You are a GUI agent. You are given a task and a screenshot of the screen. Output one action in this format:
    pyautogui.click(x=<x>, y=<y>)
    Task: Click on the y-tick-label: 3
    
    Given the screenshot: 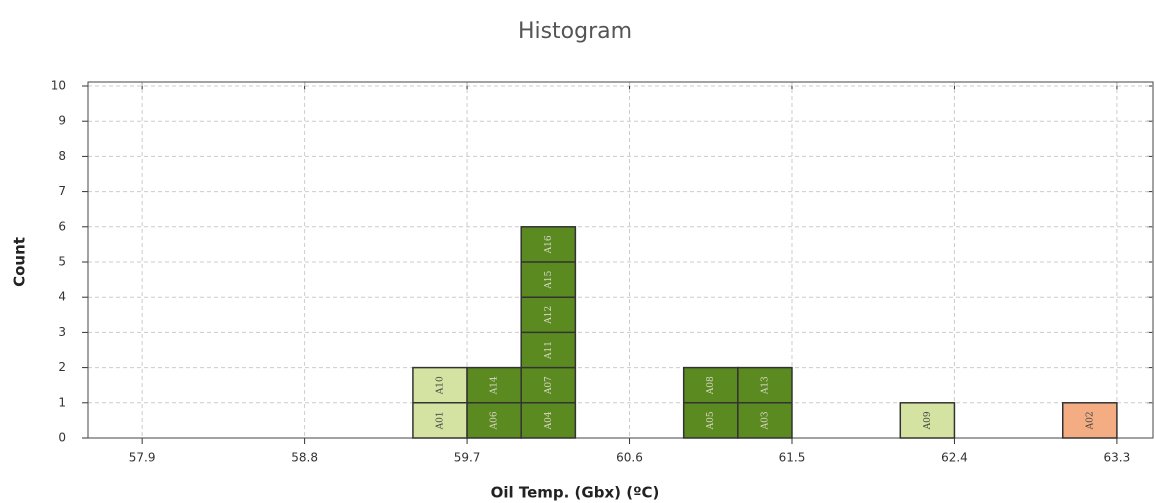 What is the action you would take?
    pyautogui.click(x=62, y=332)
    